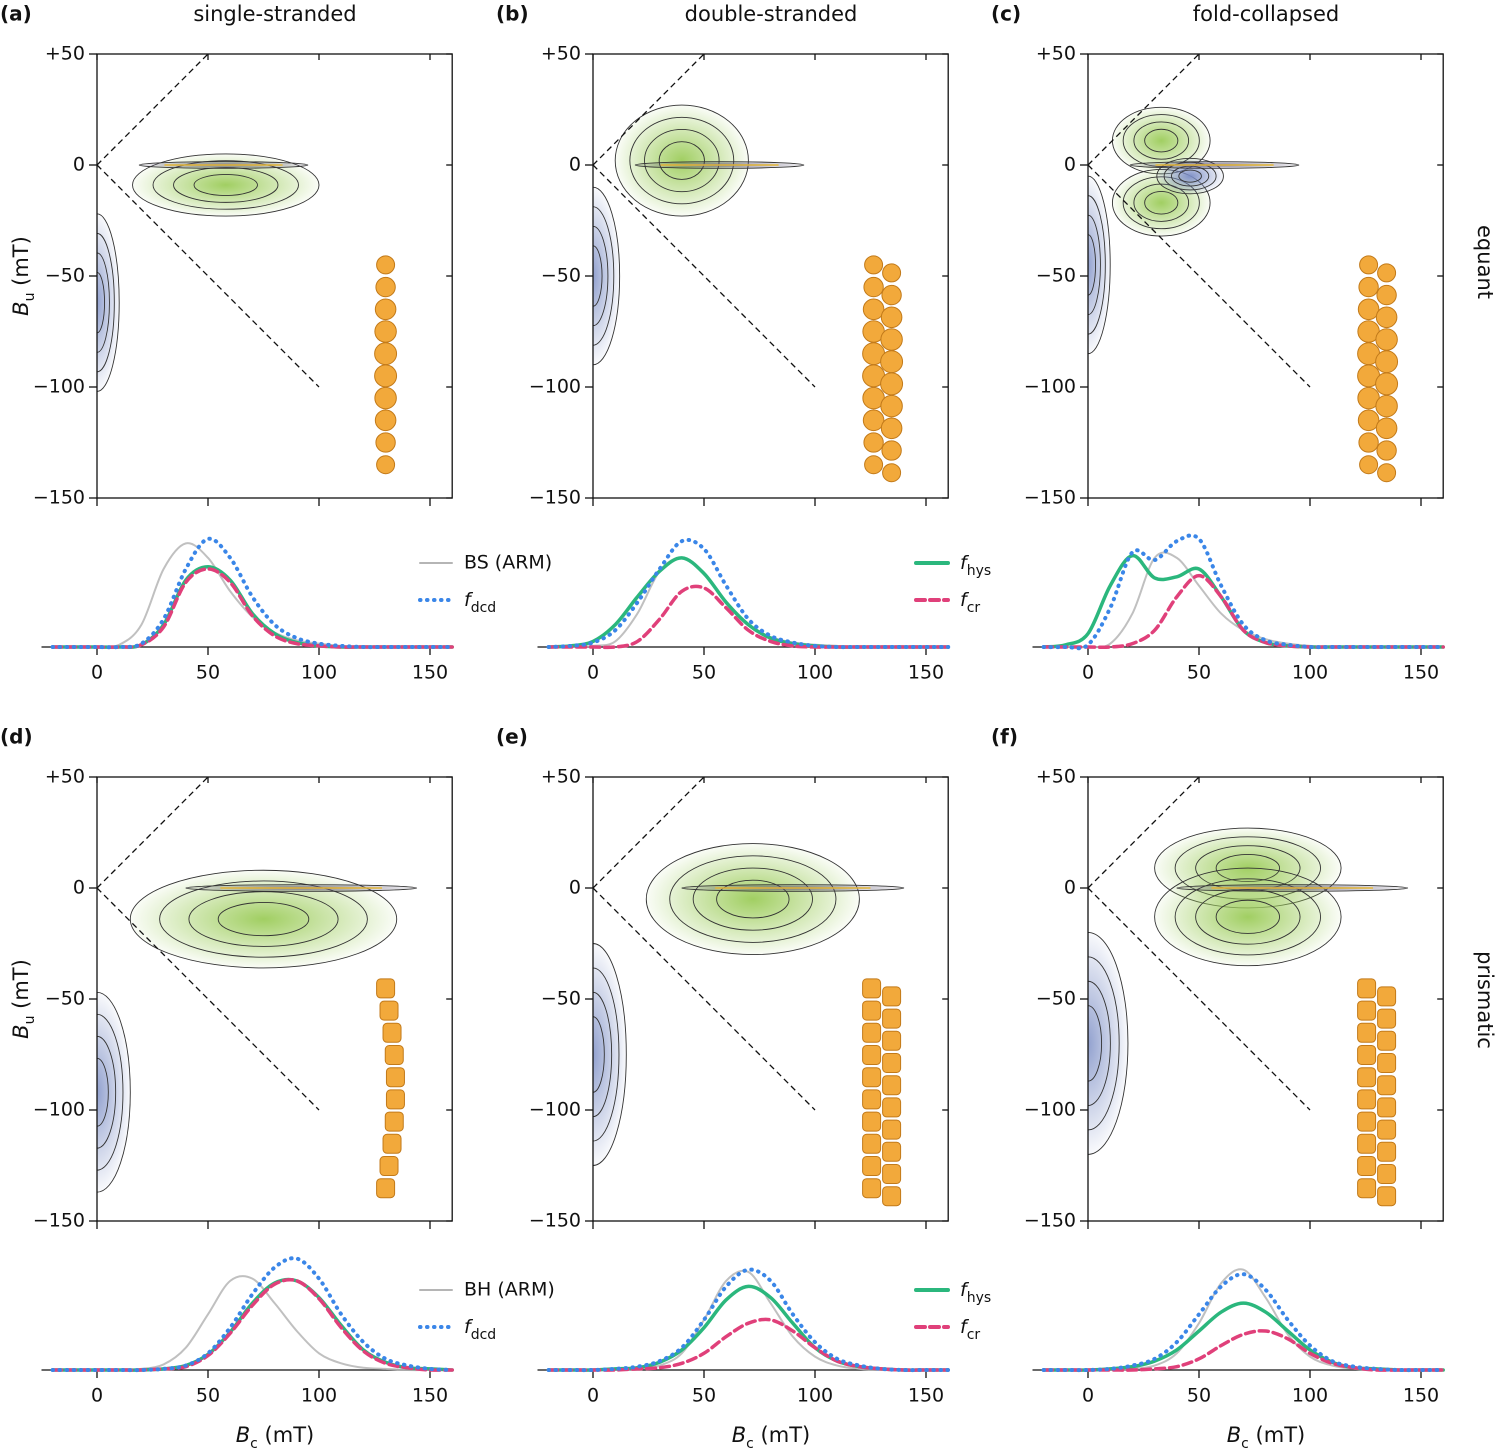 Image resolution: width=1500 pixels, height=1453 pixels. Describe the element at coordinates (771, 1437) in the screenshot. I see `x-axis-label: Bc (mT)` at that location.